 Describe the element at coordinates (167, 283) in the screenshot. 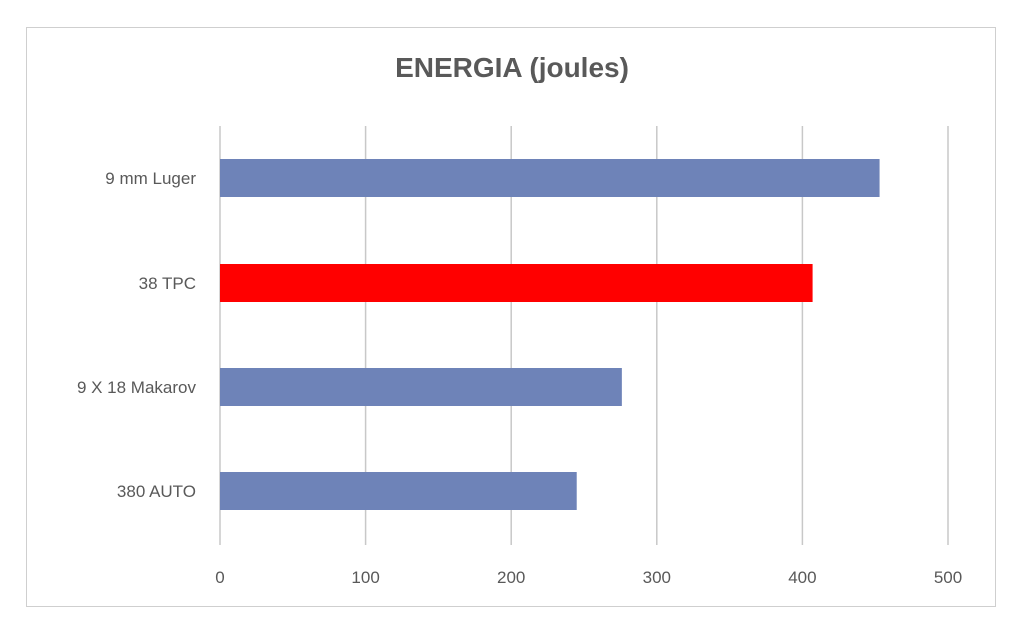

I see `y-tick-label: 38 TPC` at that location.